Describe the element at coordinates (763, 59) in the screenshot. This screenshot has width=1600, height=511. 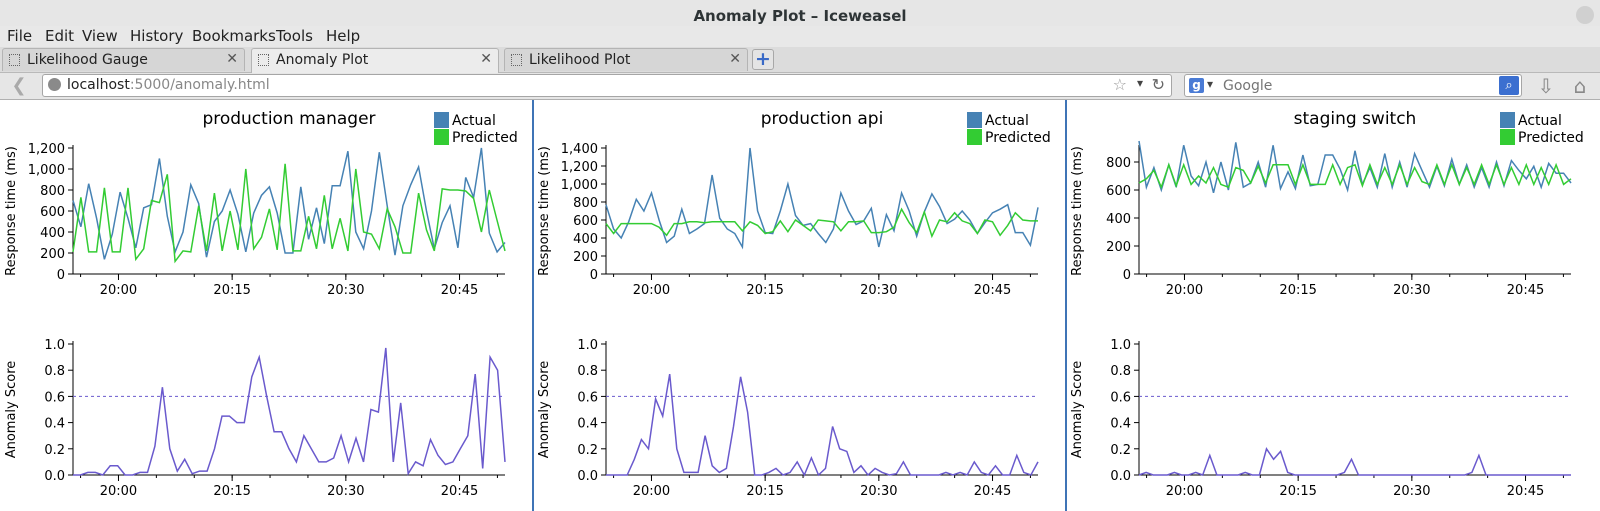
I see `new-tab-button: +` at that location.